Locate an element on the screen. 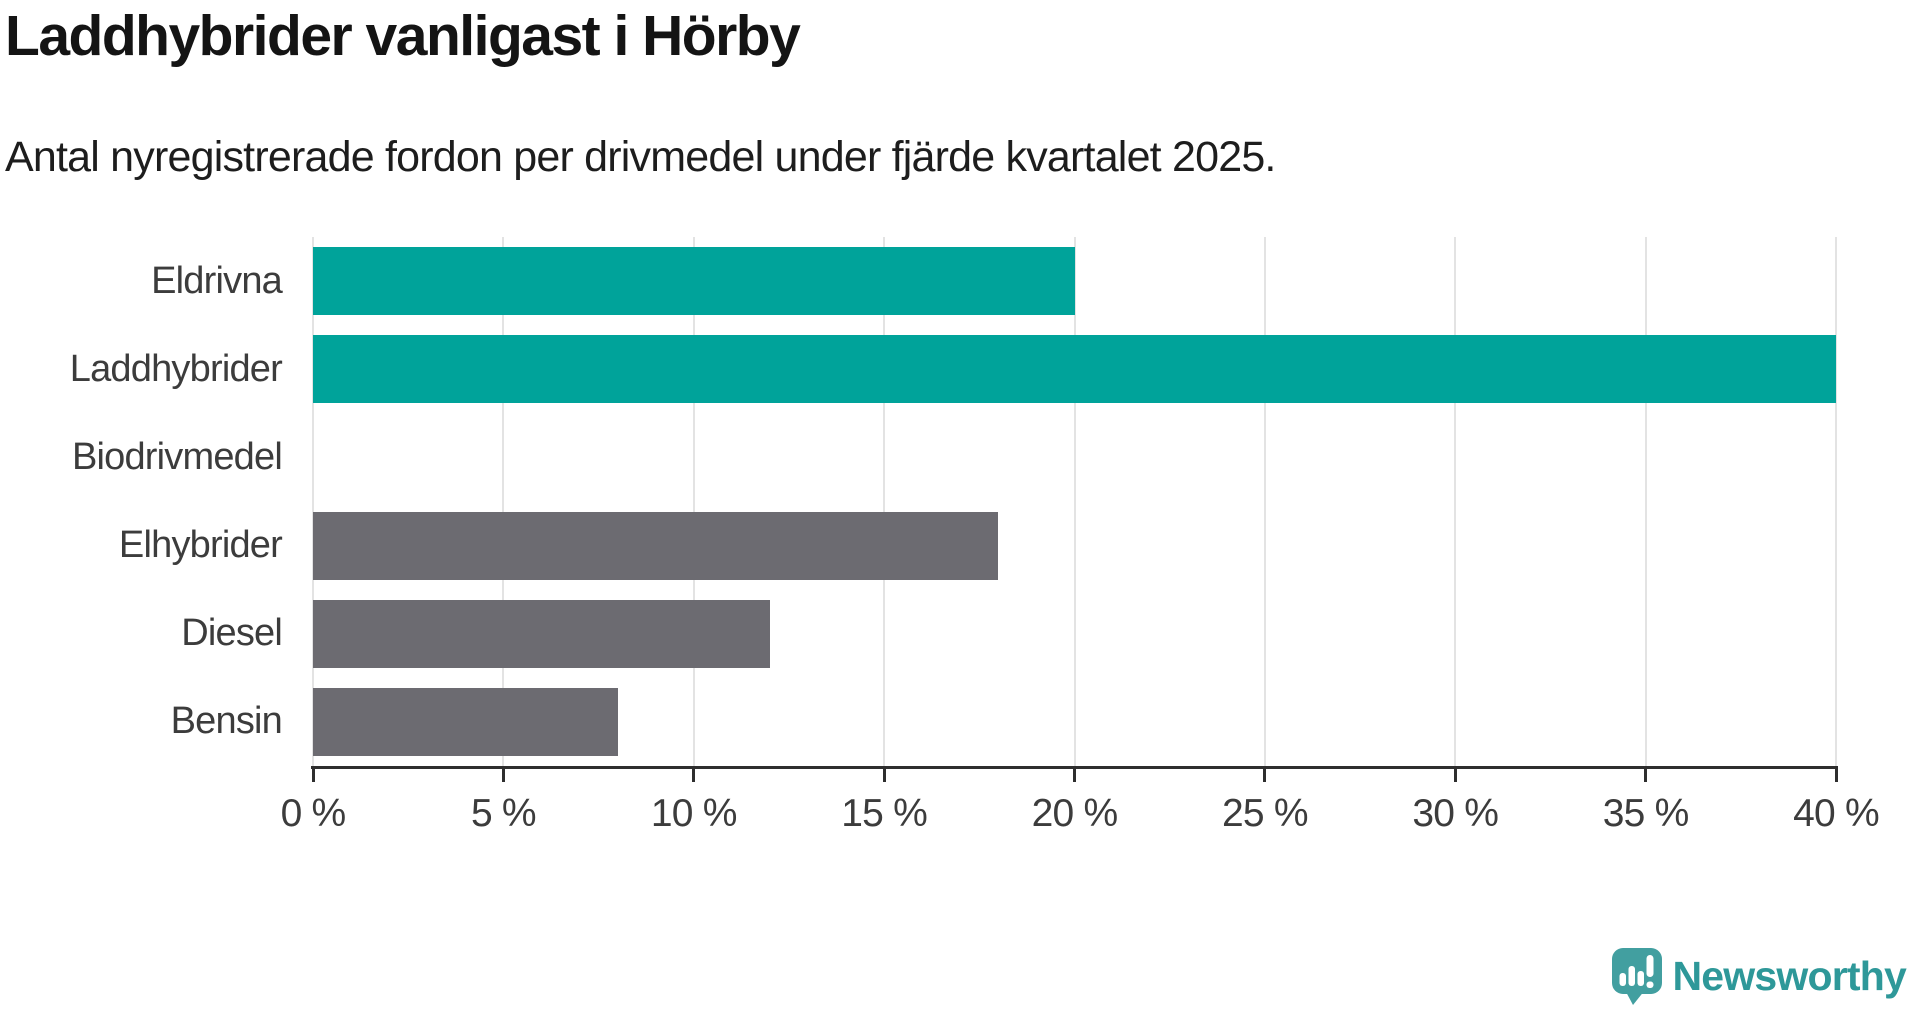 Image resolution: width=1920 pixels, height=1010 pixels. category-label-biodrivmedel: Biodrivmedel is located at coordinates (177, 456).